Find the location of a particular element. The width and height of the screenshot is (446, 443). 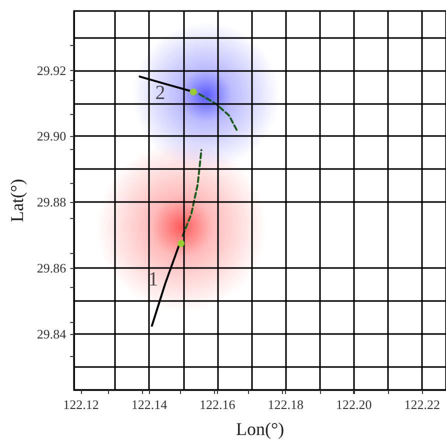

y-tick-label: 29.92 is located at coordinates (51, 70).